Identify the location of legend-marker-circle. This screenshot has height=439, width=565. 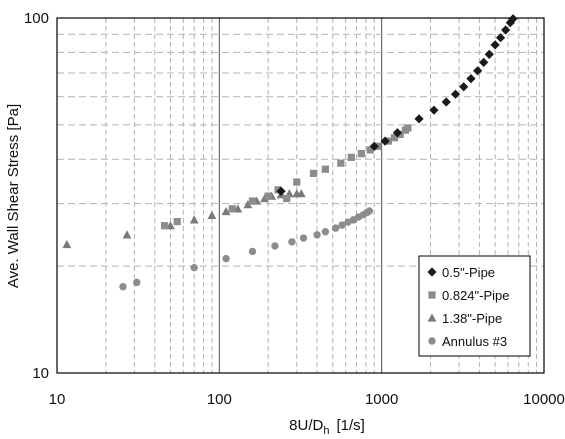
(432, 341).